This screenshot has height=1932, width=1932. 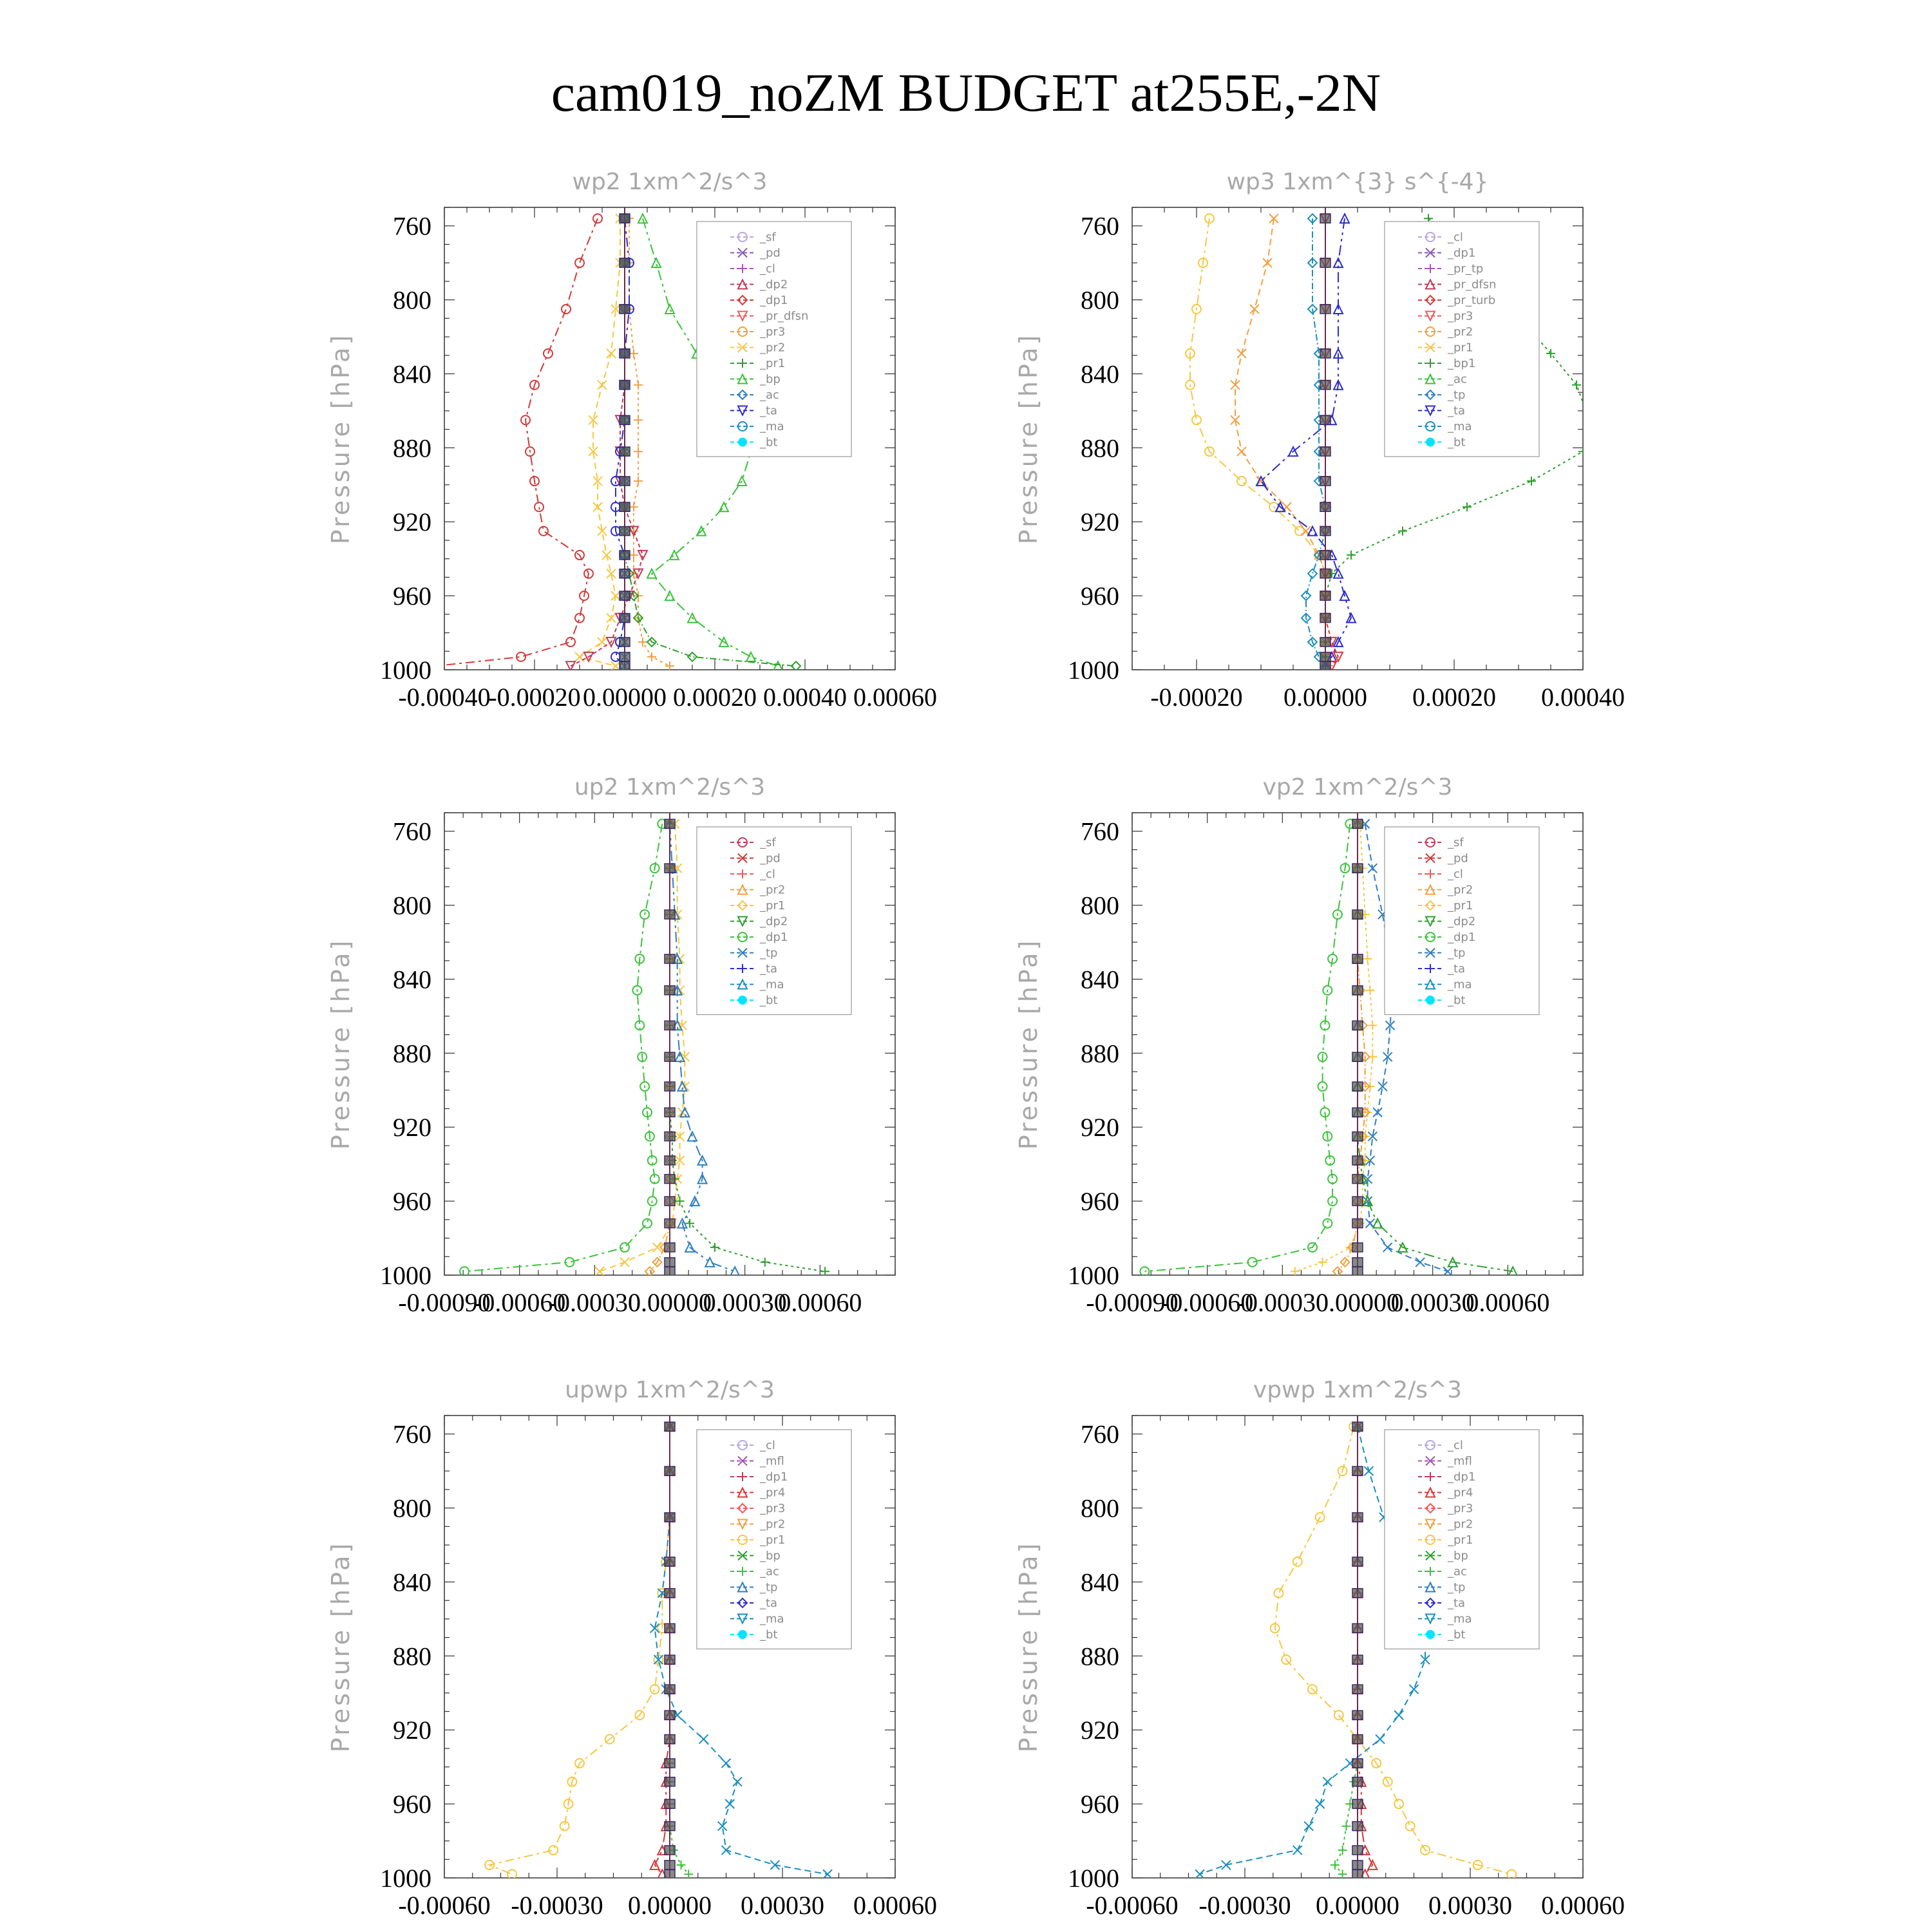 What do you see at coordinates (767, 1446) in the screenshot?
I see `legend-label: _cl` at bounding box center [767, 1446].